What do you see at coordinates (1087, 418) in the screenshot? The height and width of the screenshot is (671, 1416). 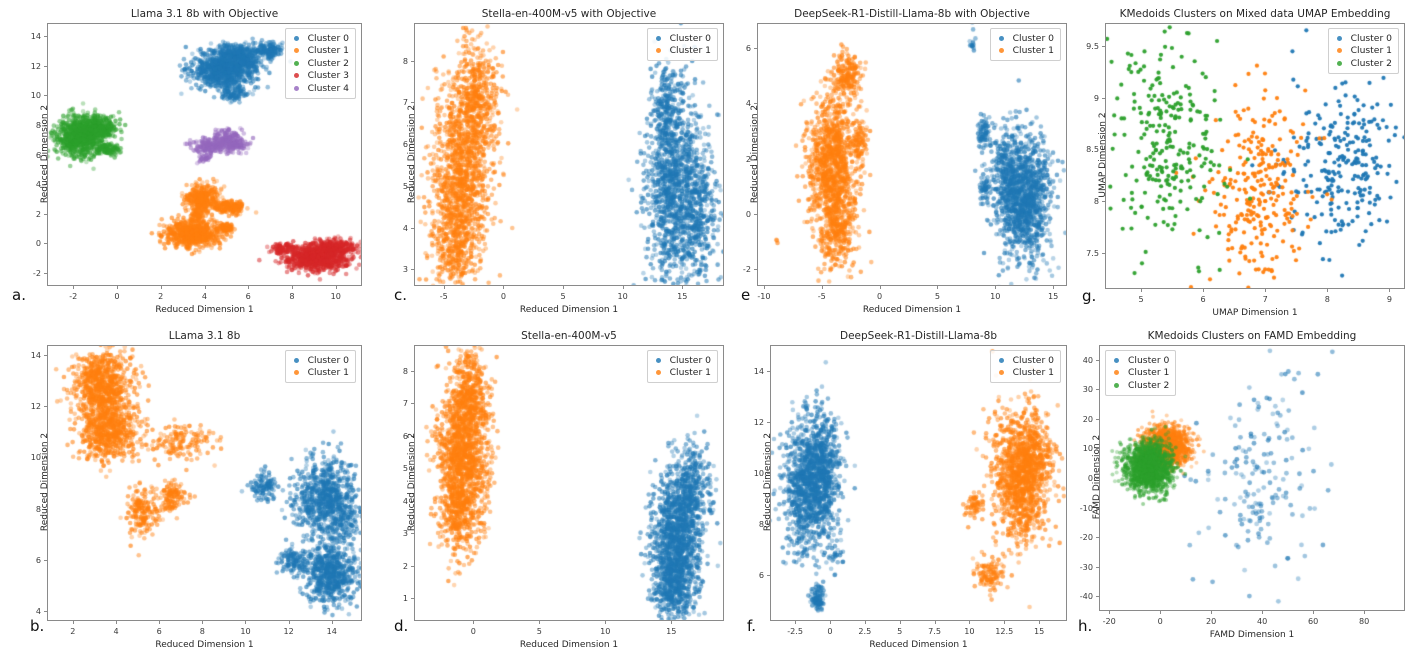 I see `y-tick-label: 20` at bounding box center [1087, 418].